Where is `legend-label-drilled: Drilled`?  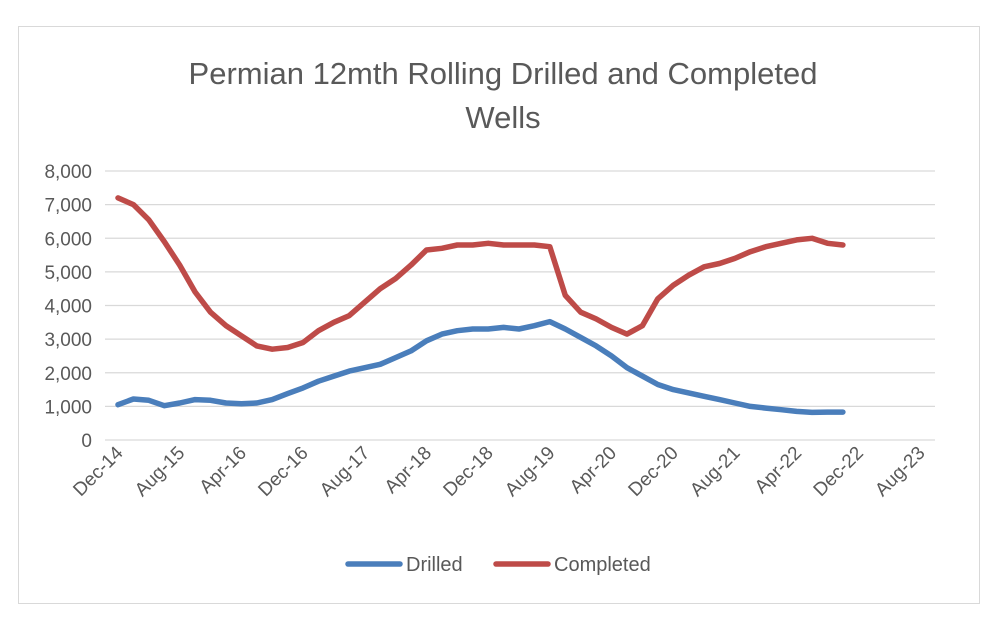 legend-label-drilled: Drilled is located at coordinates (434, 565).